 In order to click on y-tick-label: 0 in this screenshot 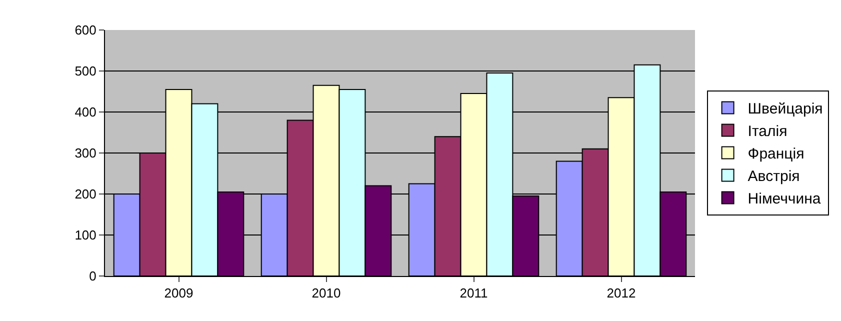, I will do `click(92, 276)`.